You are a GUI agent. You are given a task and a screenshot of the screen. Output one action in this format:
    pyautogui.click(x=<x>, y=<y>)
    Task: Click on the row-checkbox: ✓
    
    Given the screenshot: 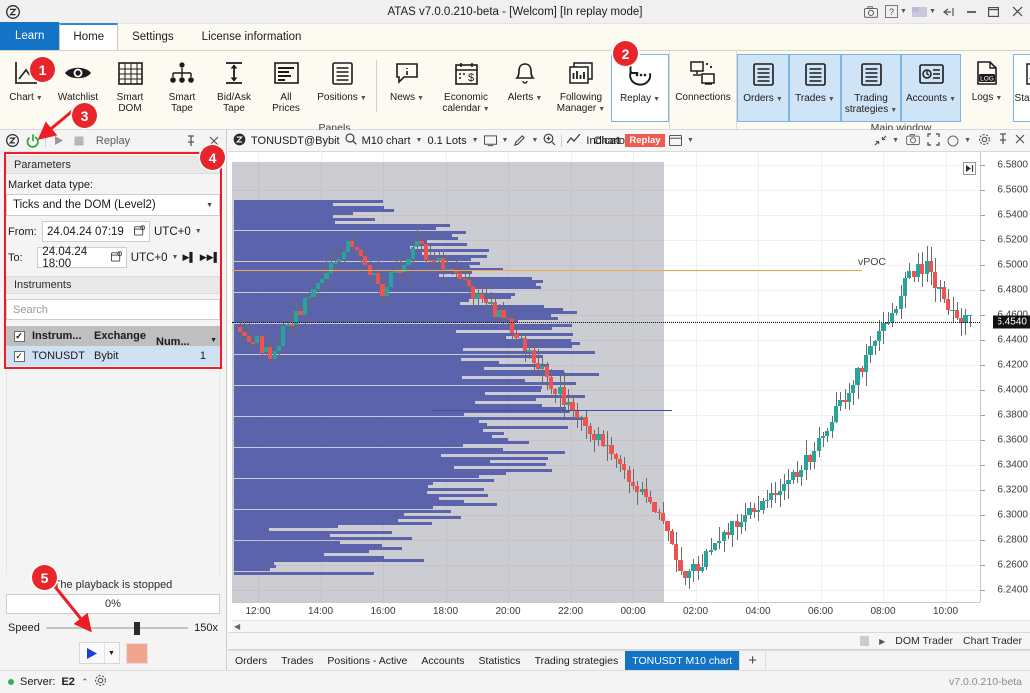 What is the action you would take?
    pyautogui.click(x=19, y=356)
    